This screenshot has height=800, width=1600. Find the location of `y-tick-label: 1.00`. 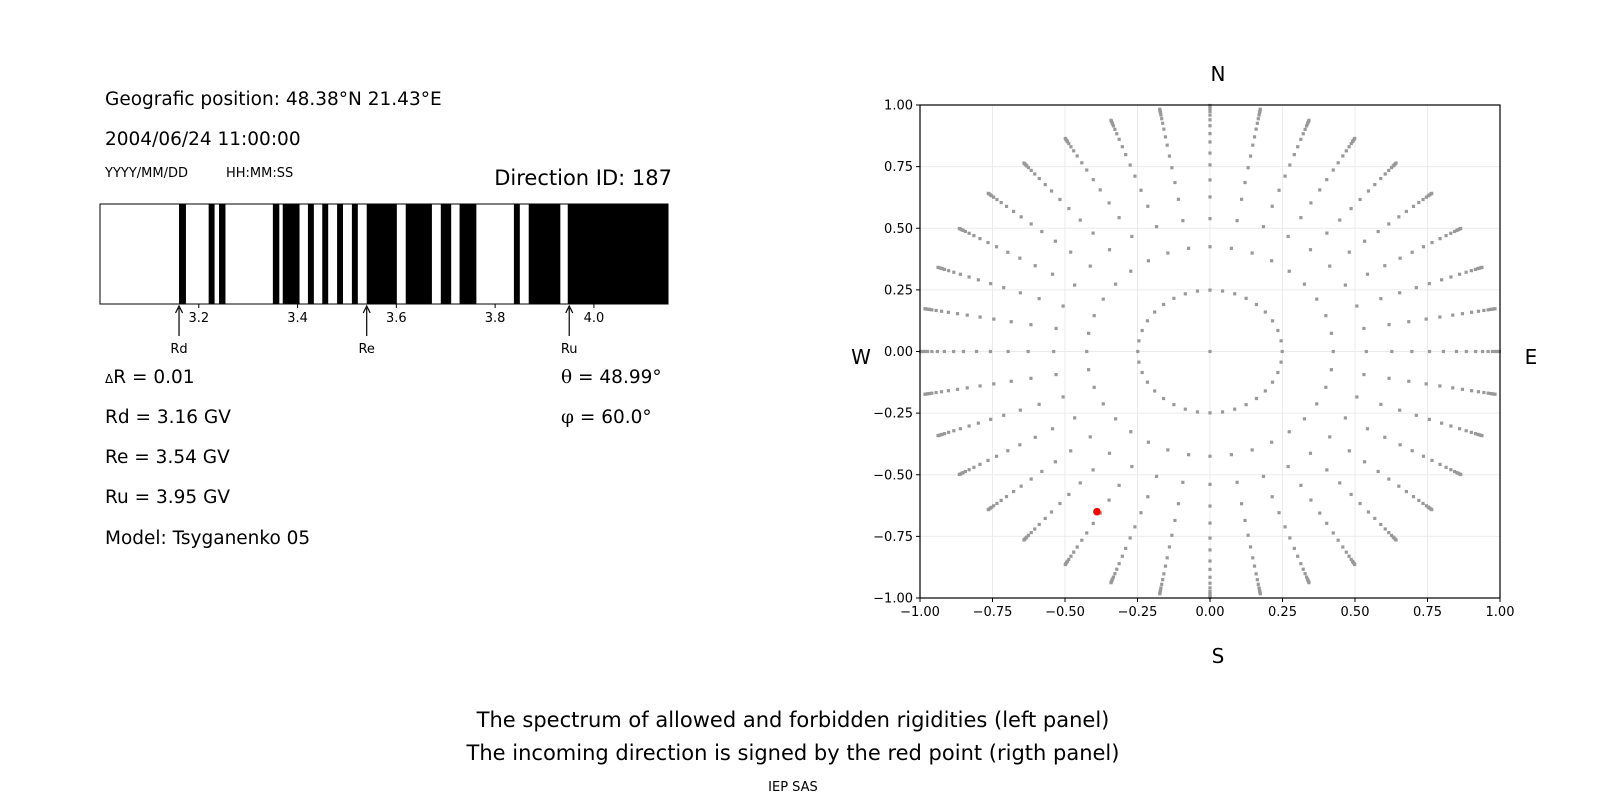

y-tick-label: 1.00 is located at coordinates (898, 106).